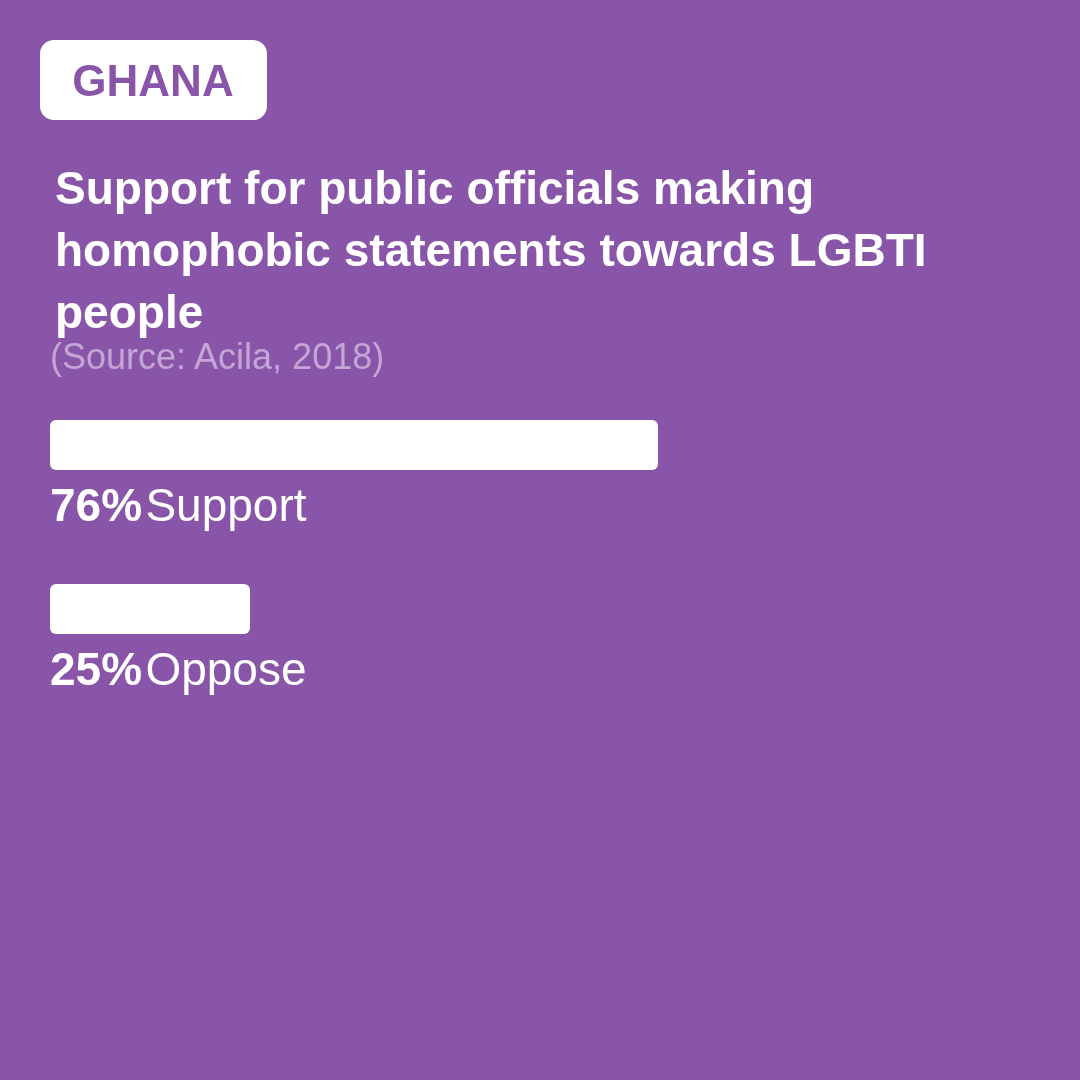 Image resolution: width=1080 pixels, height=1080 pixels. Describe the element at coordinates (497, 250) in the screenshot. I see `chart-title: Support for public officials making homophobic statements towards LGBTI people` at that location.